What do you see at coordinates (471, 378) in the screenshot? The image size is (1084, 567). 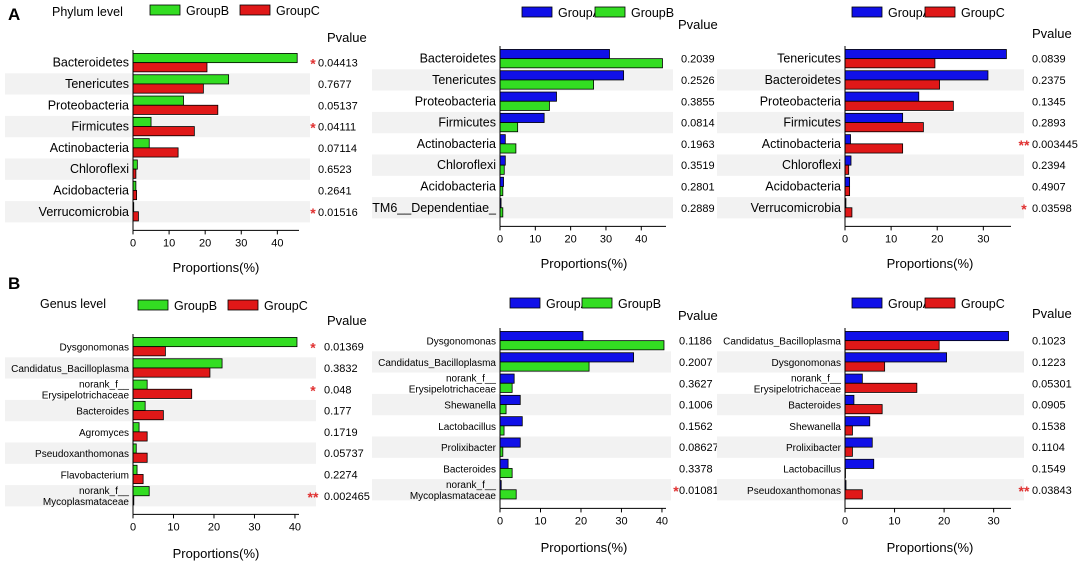 I see `category-label-line: norank_f__` at bounding box center [471, 378].